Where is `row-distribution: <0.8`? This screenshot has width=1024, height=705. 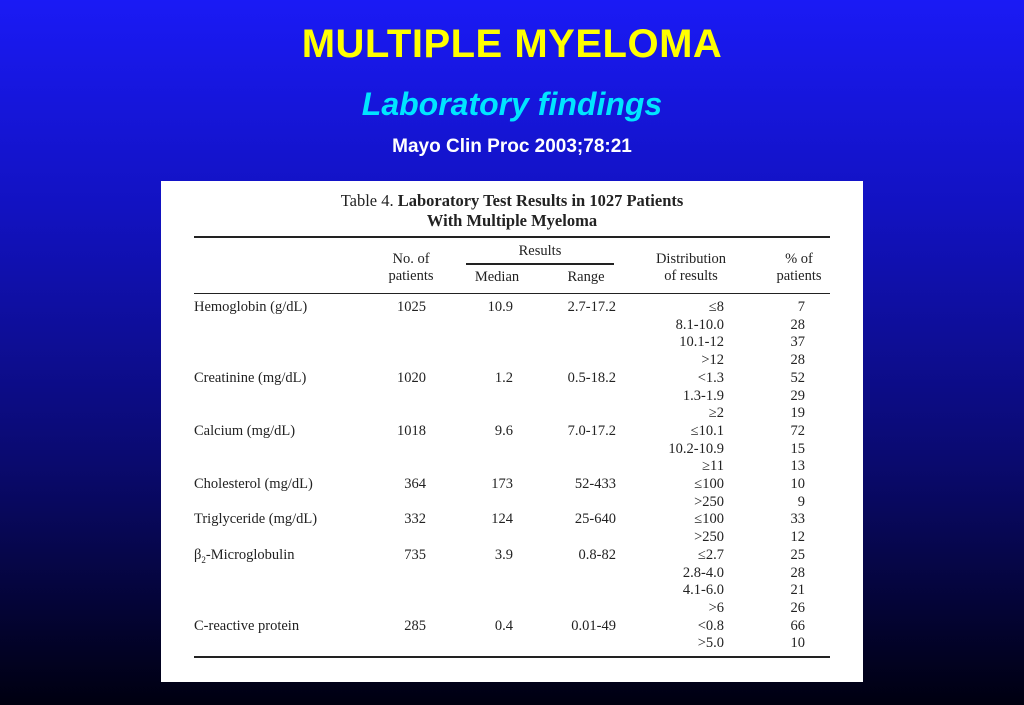 row-distribution: <0.8 is located at coordinates (710, 625).